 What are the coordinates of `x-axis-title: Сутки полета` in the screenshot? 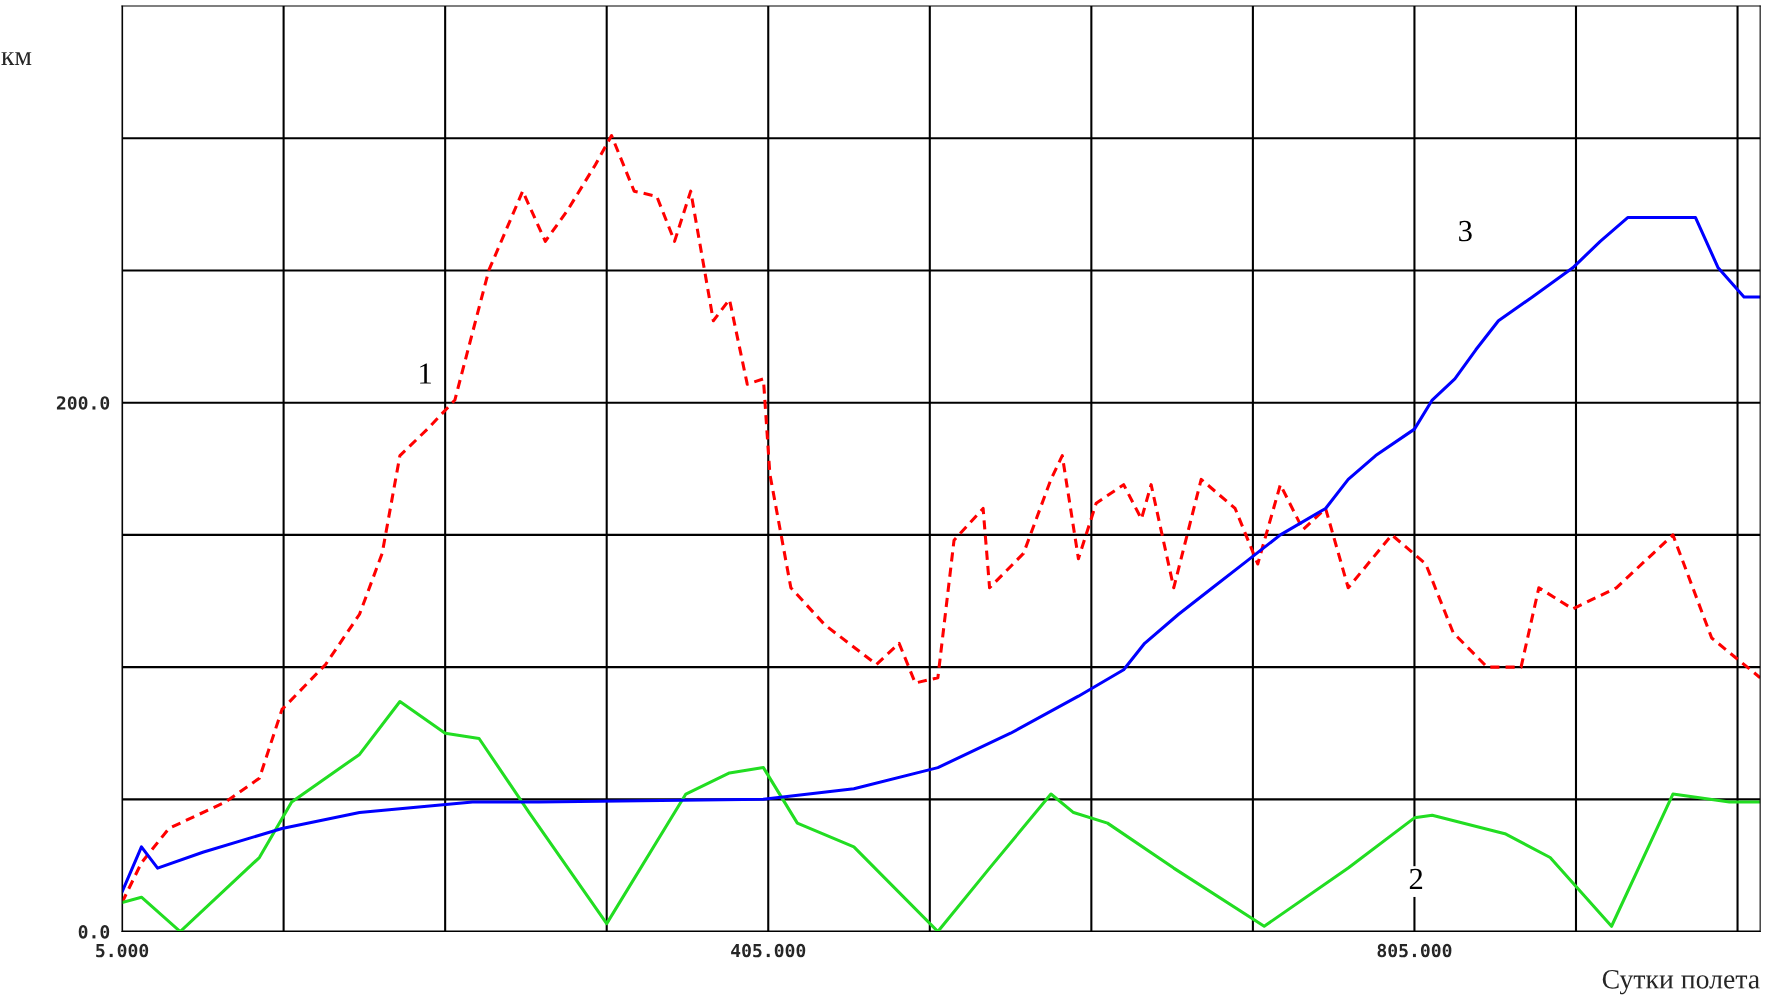 It's located at (1681, 982).